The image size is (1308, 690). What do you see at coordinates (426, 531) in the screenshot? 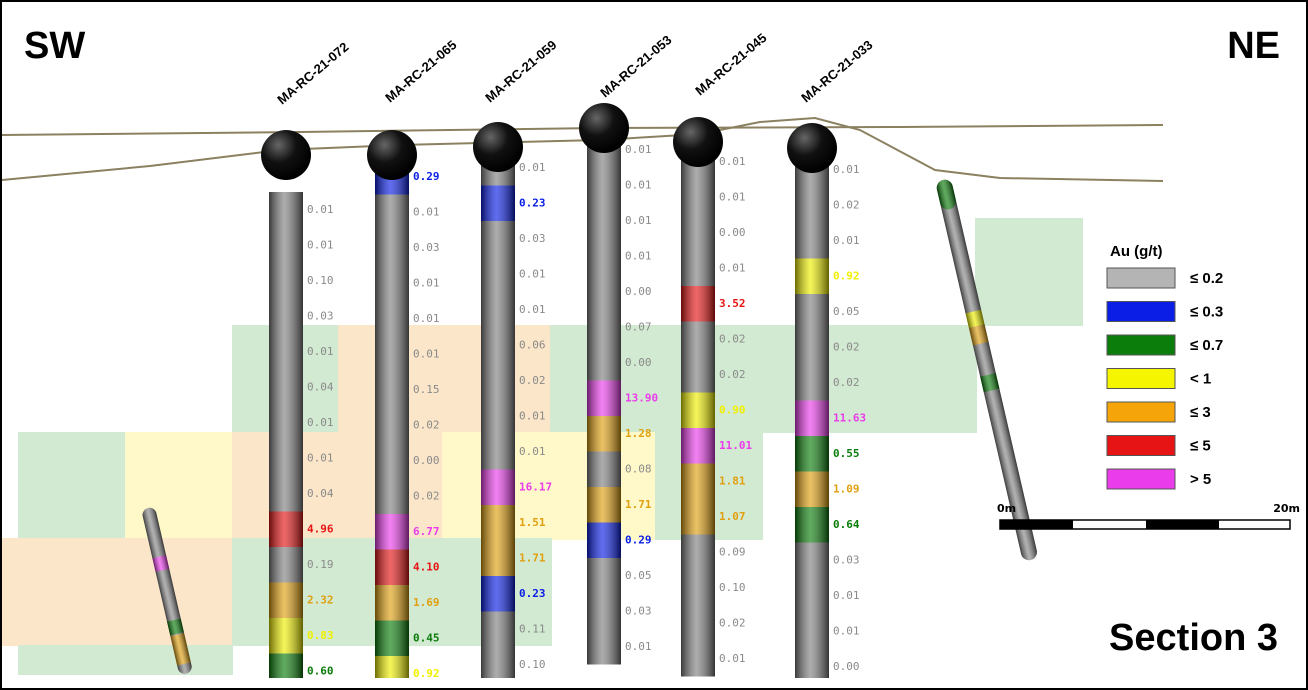
I see `assay-value: 6.77` at bounding box center [426, 531].